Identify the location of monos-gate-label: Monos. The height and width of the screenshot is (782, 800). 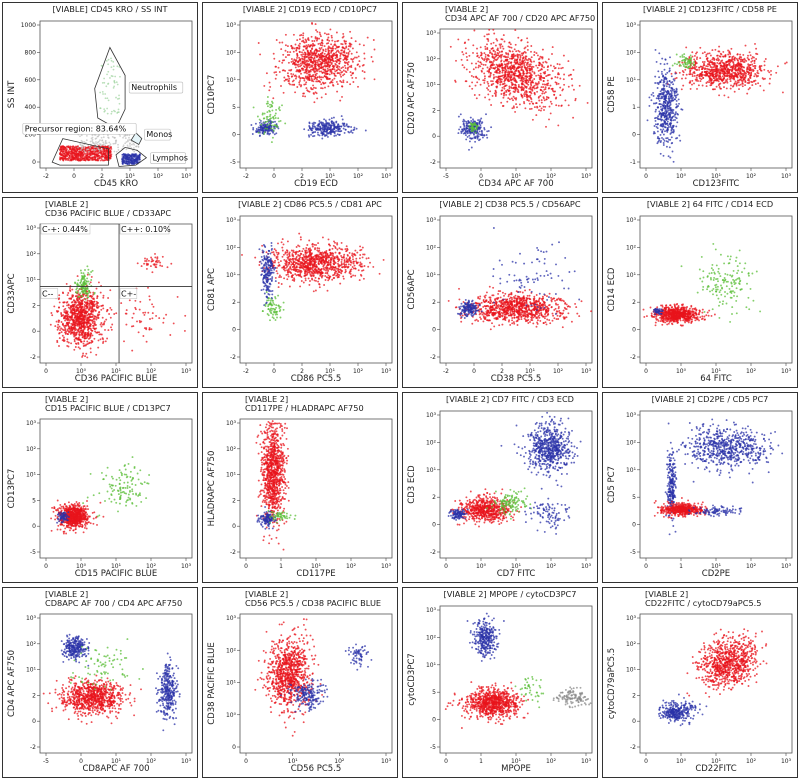
(159, 134).